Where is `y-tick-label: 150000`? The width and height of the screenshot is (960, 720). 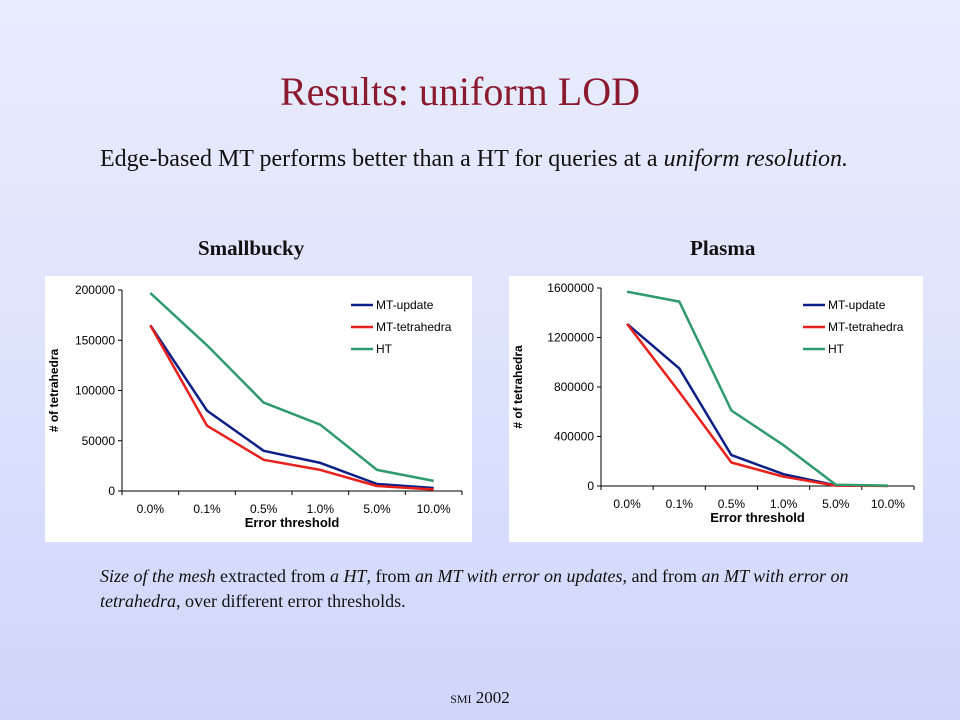 y-tick-label: 150000 is located at coordinates (95, 340).